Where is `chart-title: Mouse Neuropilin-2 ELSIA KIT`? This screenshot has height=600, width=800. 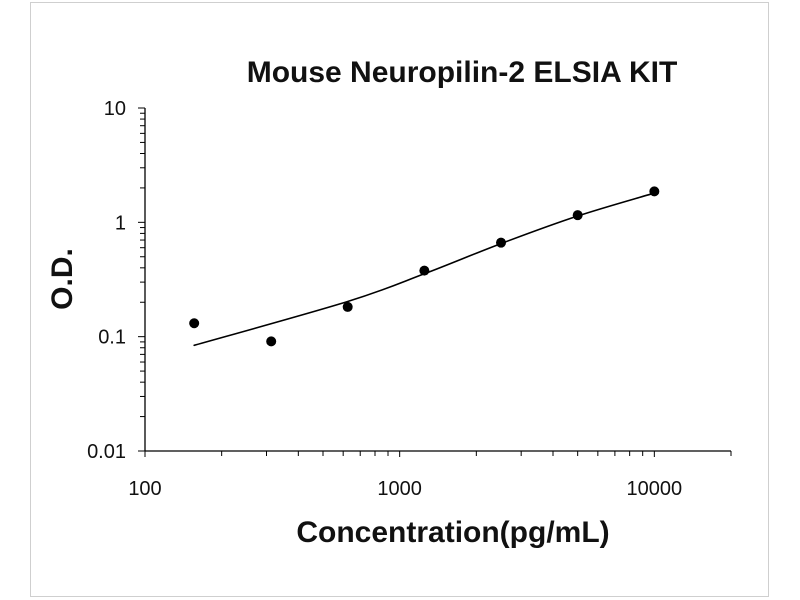
chart-title: Mouse Neuropilin-2 ELSIA KIT is located at coordinates (462, 72).